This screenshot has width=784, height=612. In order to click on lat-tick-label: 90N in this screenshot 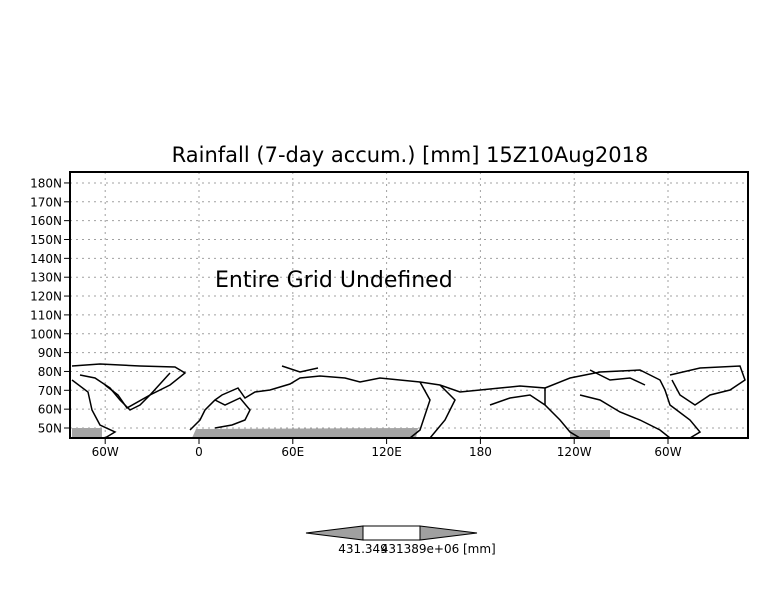, I will do `click(50, 353)`.